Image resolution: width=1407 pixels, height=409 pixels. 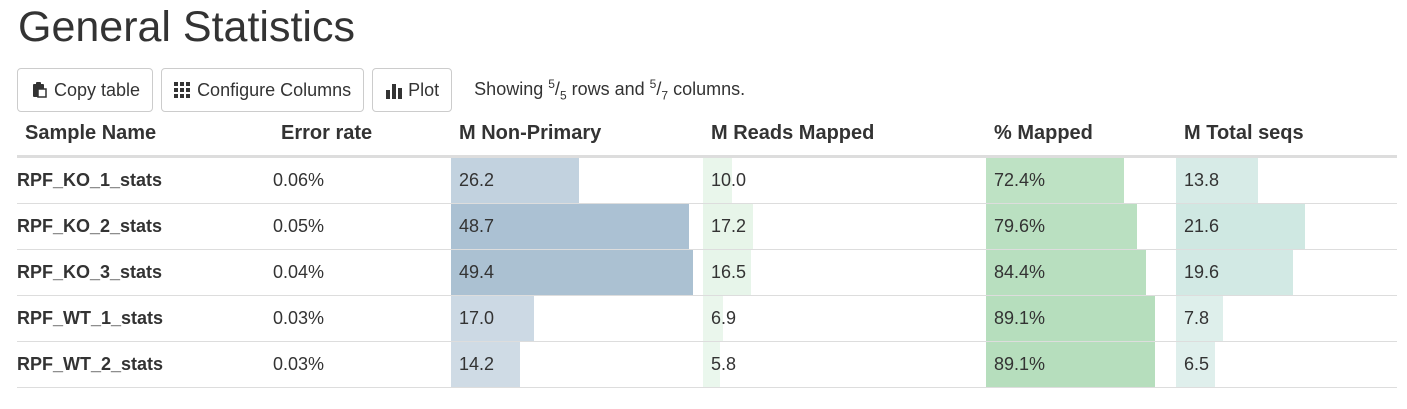 I want to click on non-primary-value: 48.7, so click(x=477, y=226).